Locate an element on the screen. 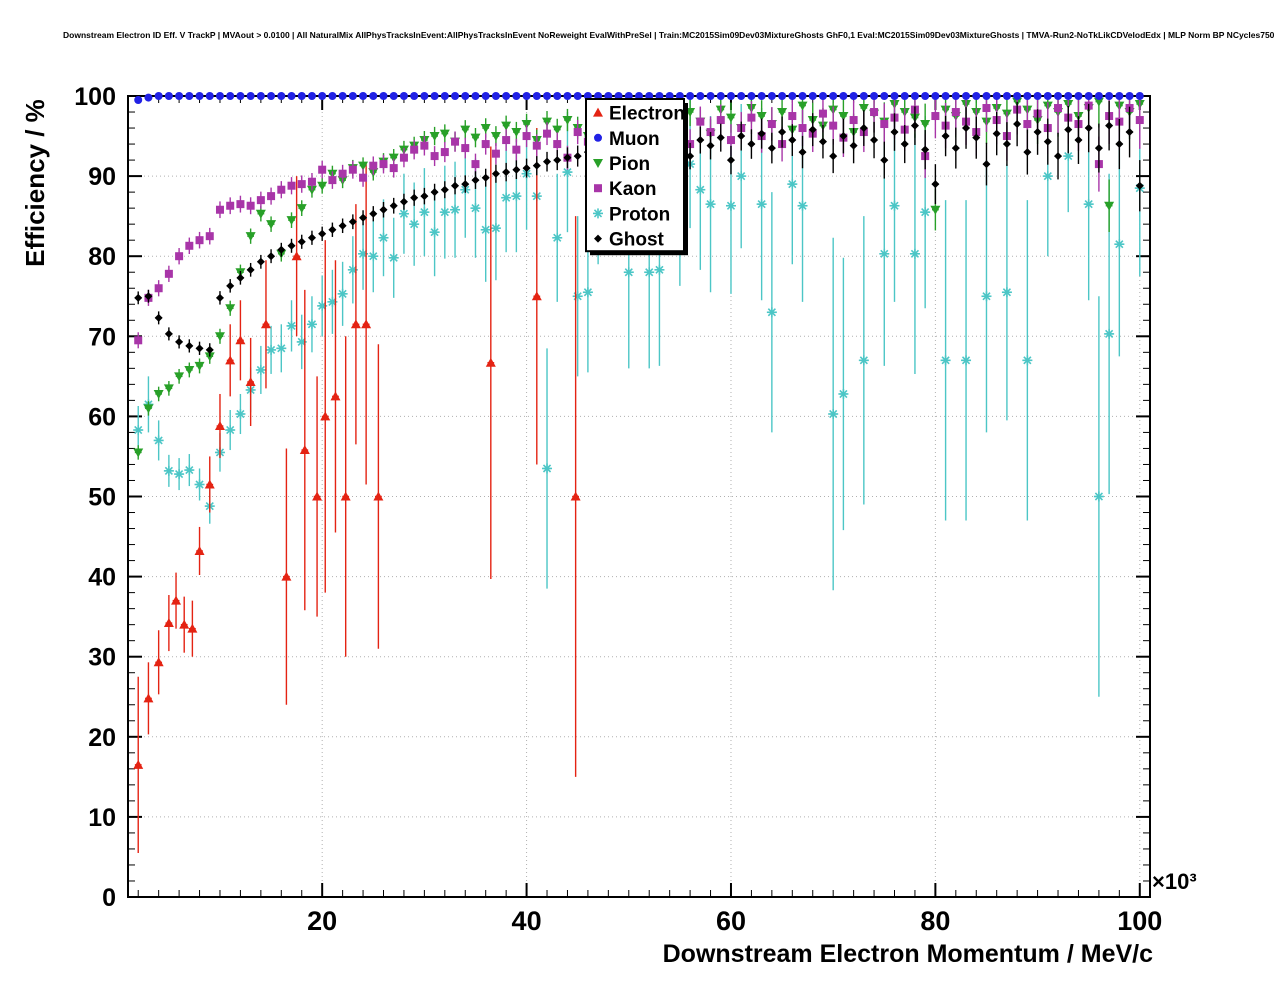  x-axis-exponent: ×10³ is located at coordinates (1174, 881).